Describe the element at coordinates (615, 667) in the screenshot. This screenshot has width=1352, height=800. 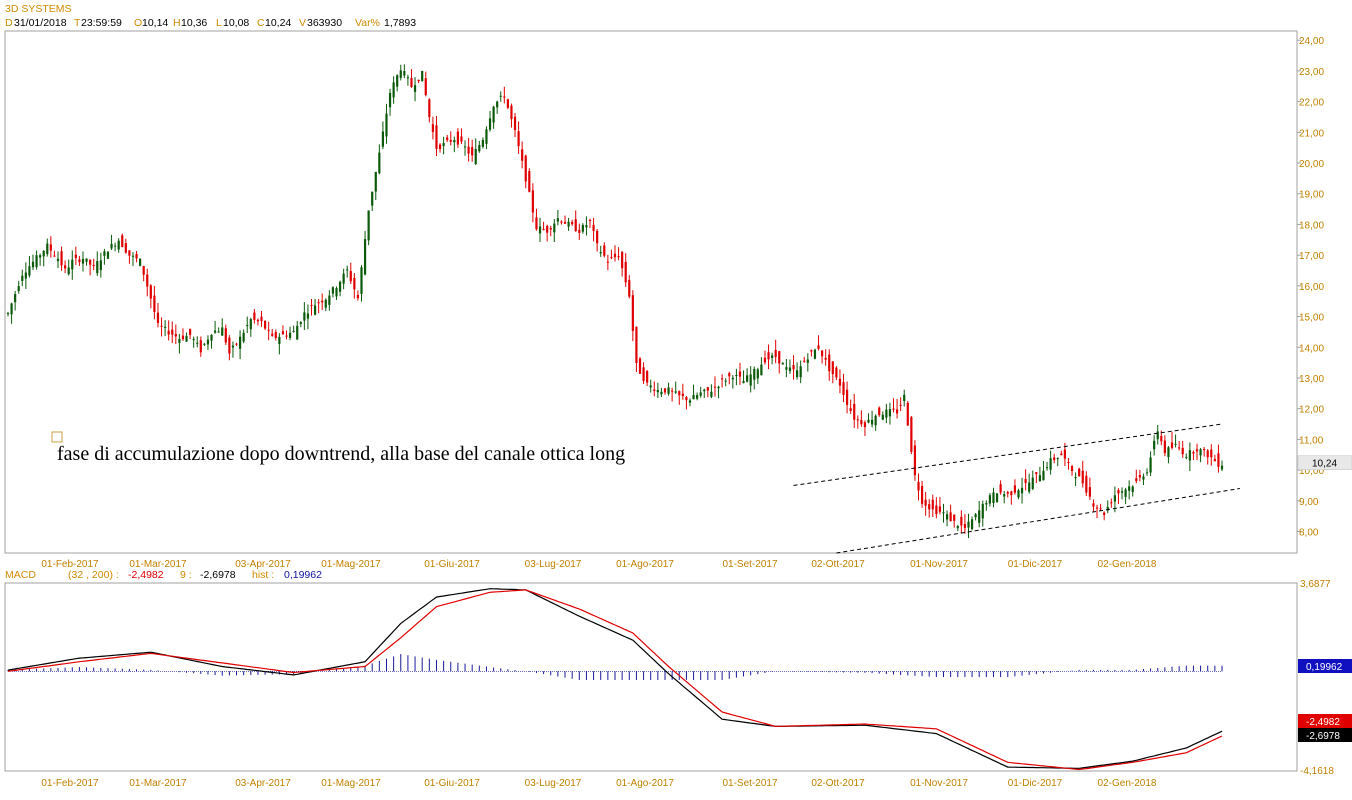
I see `macd-histogram` at that location.